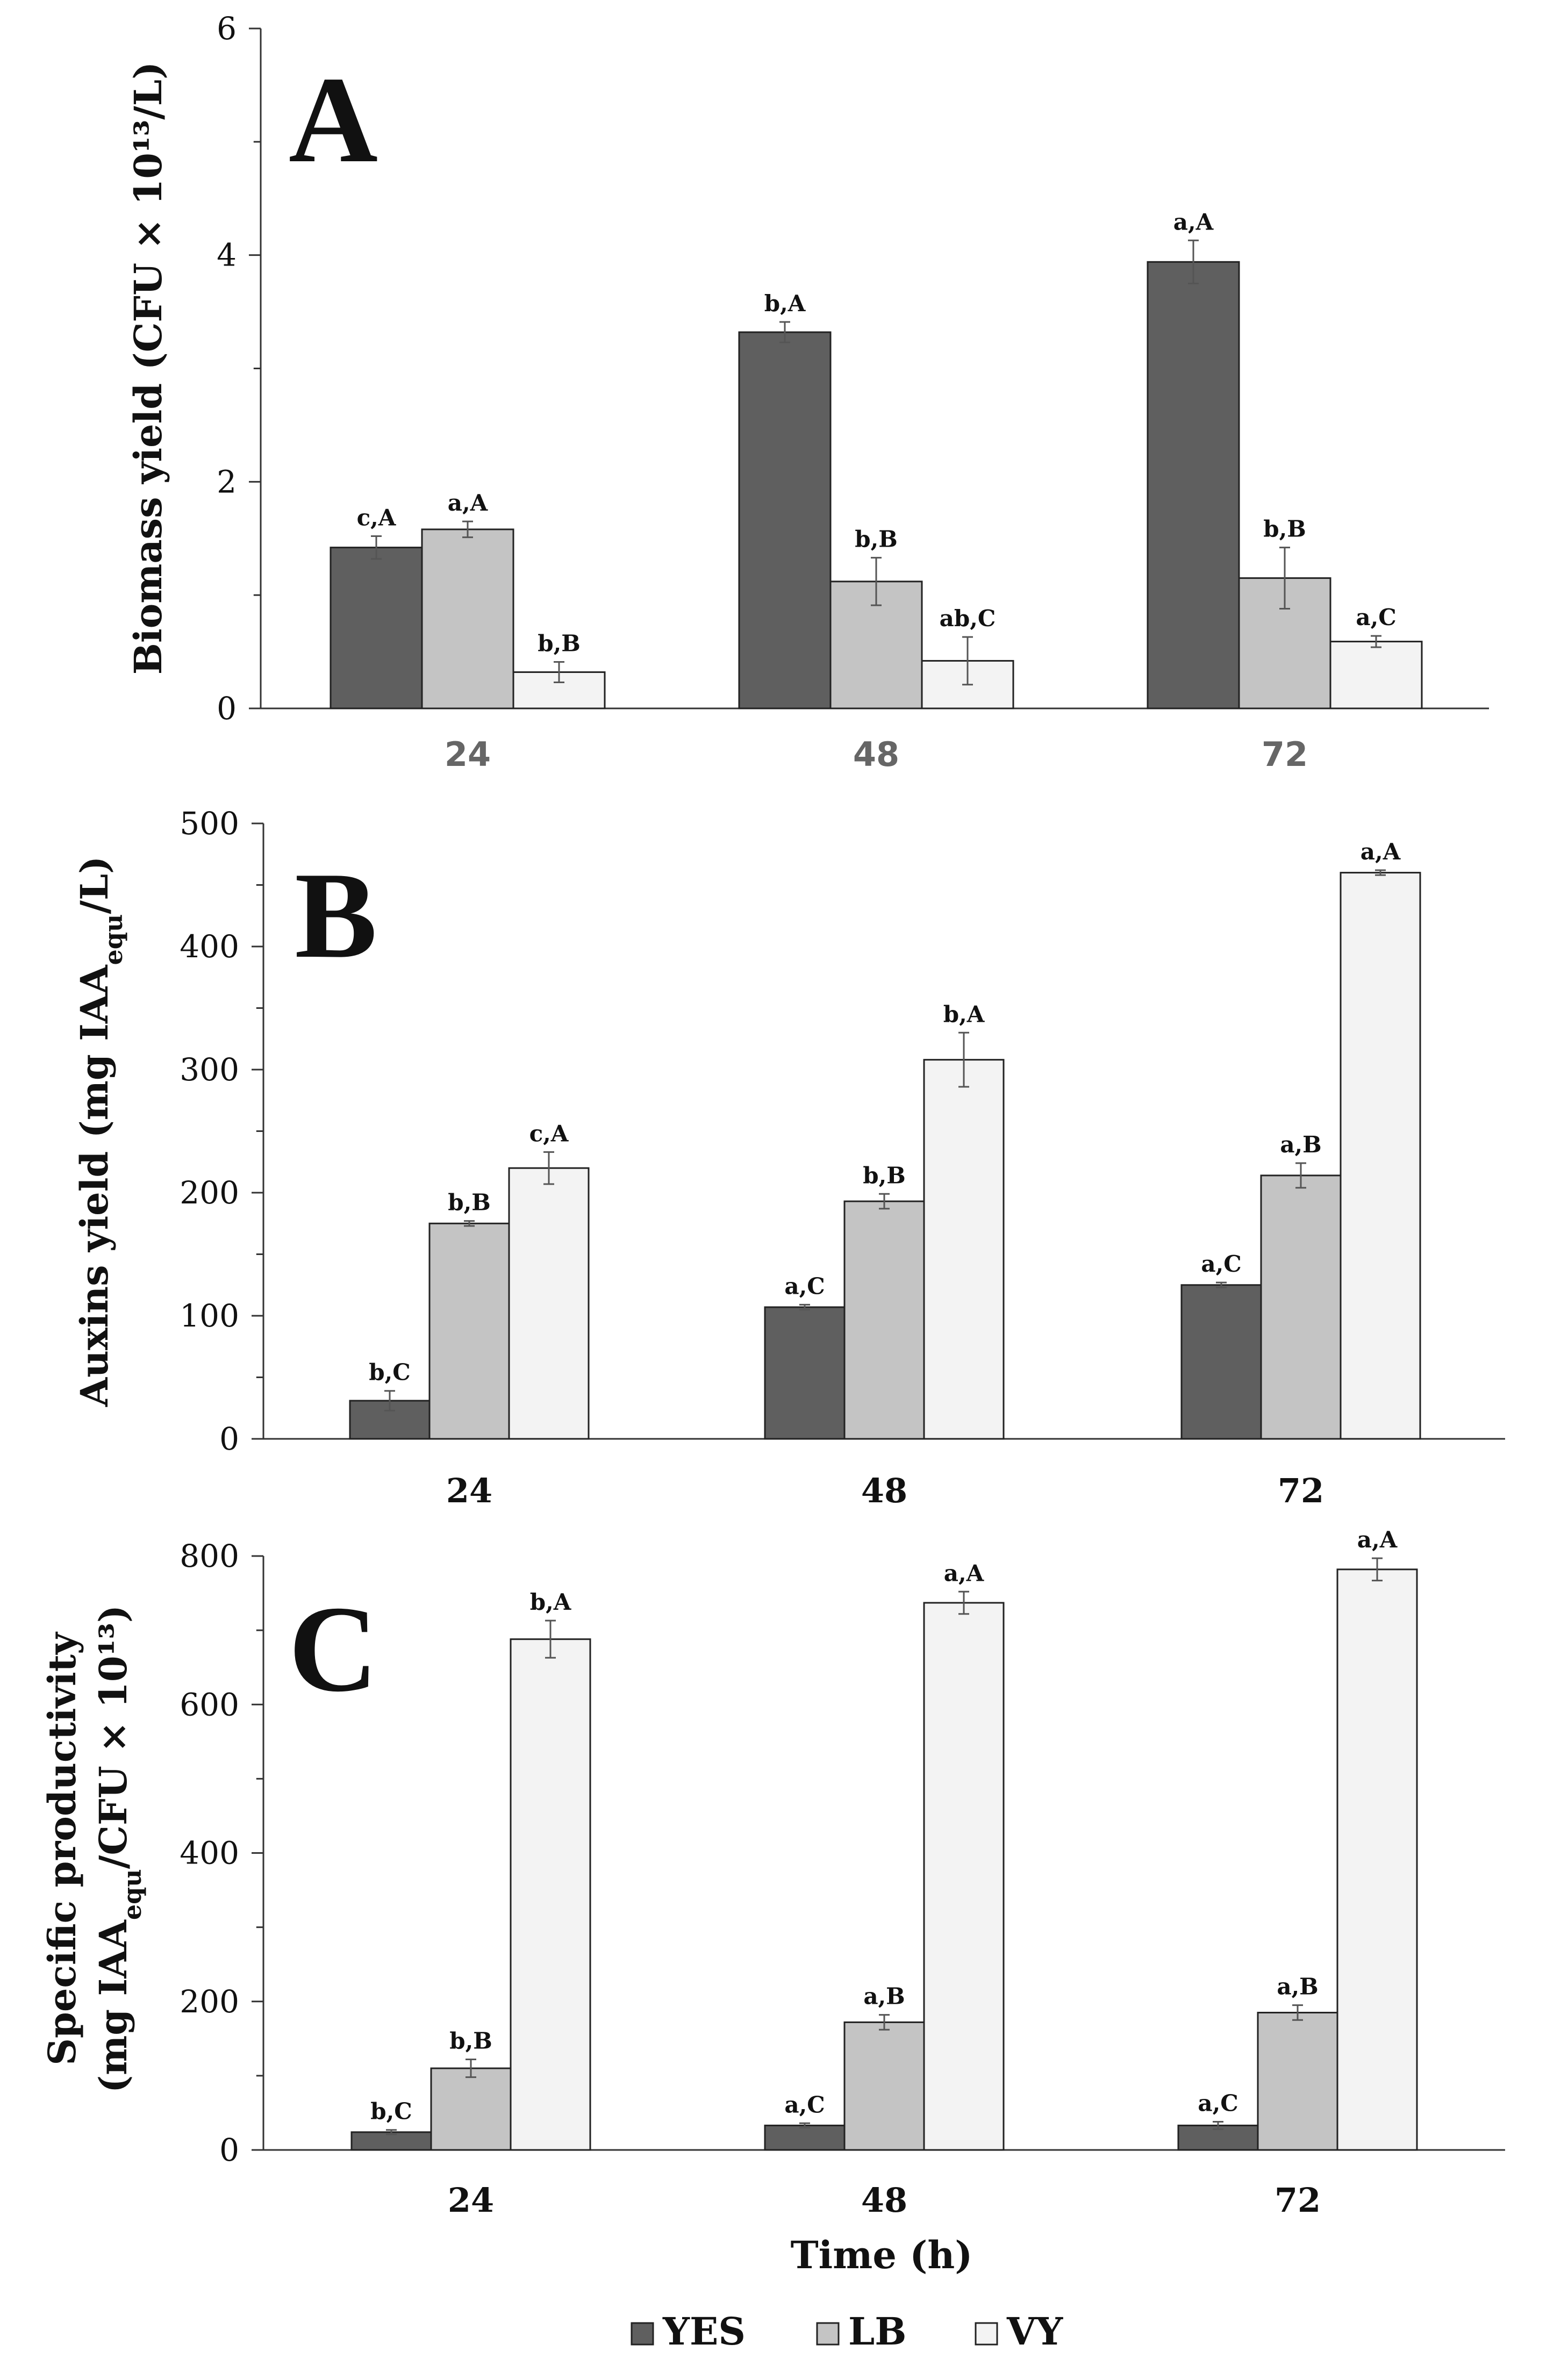 The height and width of the screenshot is (2380, 1568). What do you see at coordinates (877, 2331) in the screenshot?
I see `legend-label-lb: LB` at bounding box center [877, 2331].